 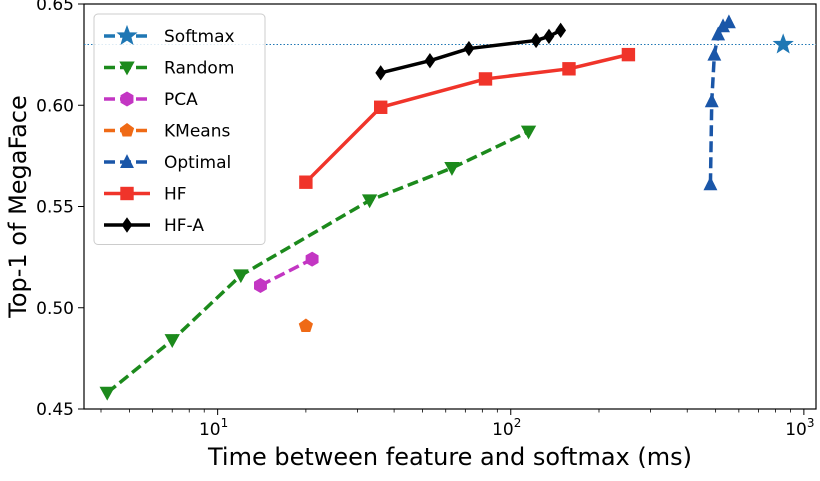 I want to click on series-kmeans, so click(x=306, y=325).